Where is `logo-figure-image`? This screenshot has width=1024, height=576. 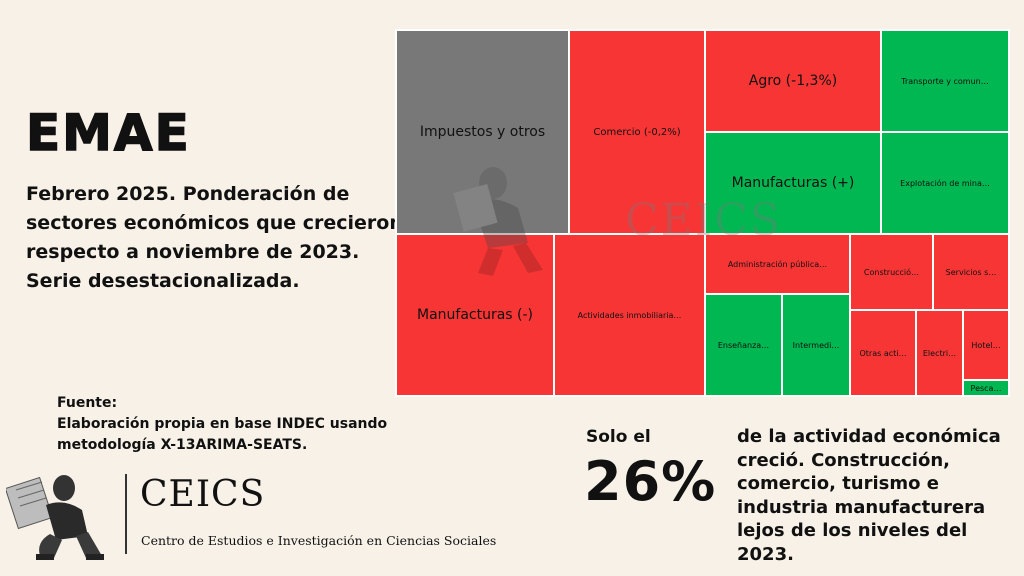
logo-figure-image is located at coordinates (55, 517).